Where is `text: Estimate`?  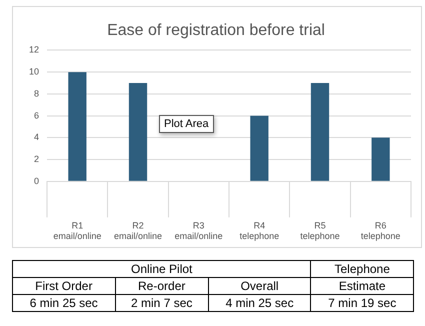
text: Estimate is located at coordinates (362, 286).